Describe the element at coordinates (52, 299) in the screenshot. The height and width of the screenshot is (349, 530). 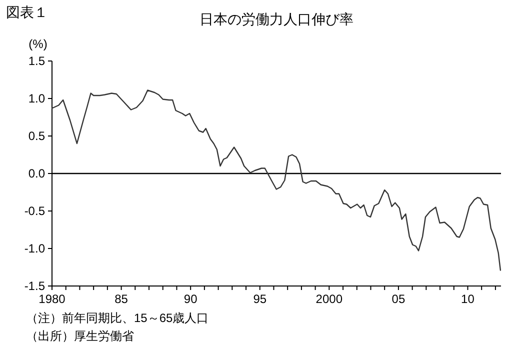
I see `x-tick-label: 1980` at that location.